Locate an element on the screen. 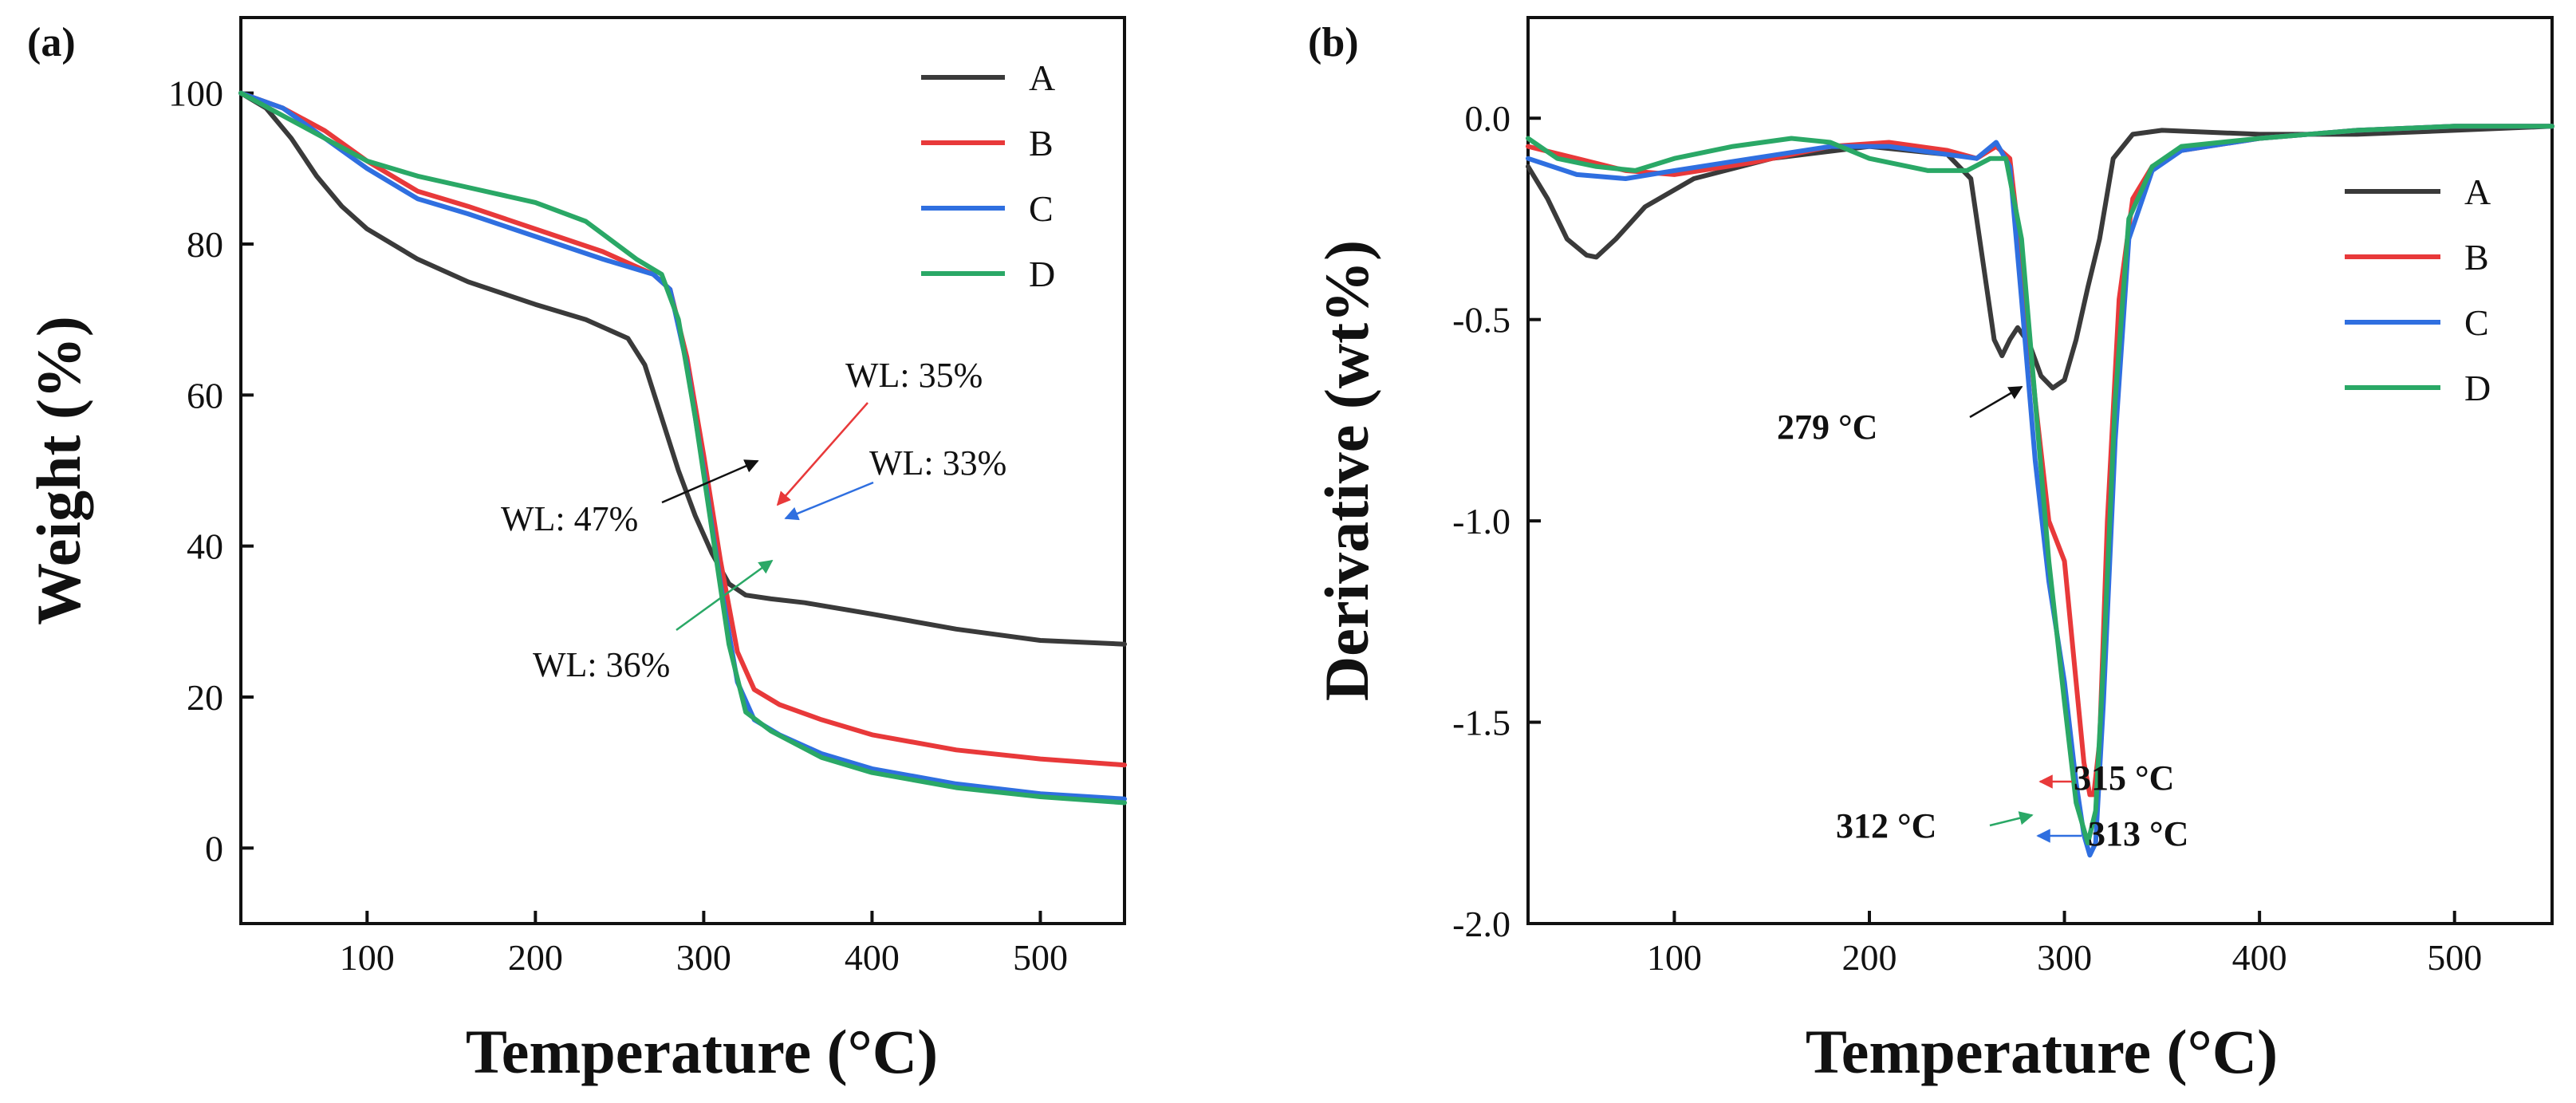 The height and width of the screenshot is (1103, 2576). y-tick-label: 0.0 is located at coordinates (1488, 118).